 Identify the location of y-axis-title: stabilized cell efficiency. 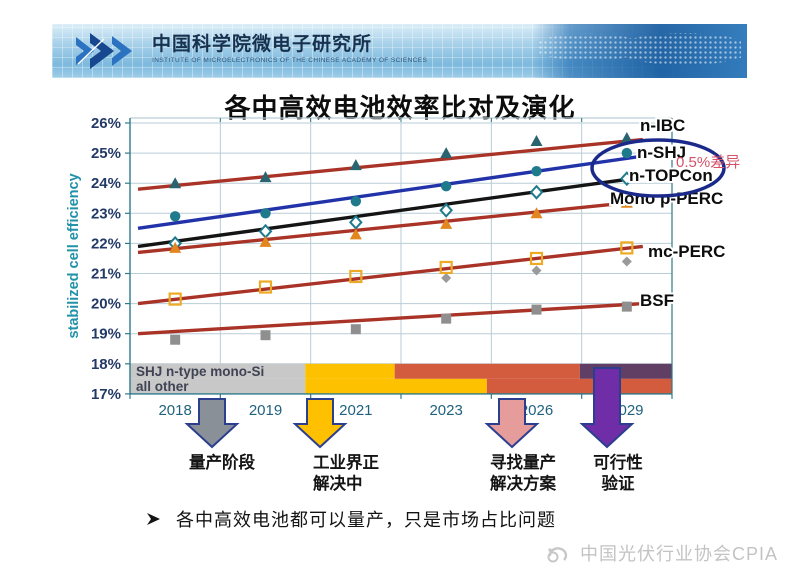
(74, 255).